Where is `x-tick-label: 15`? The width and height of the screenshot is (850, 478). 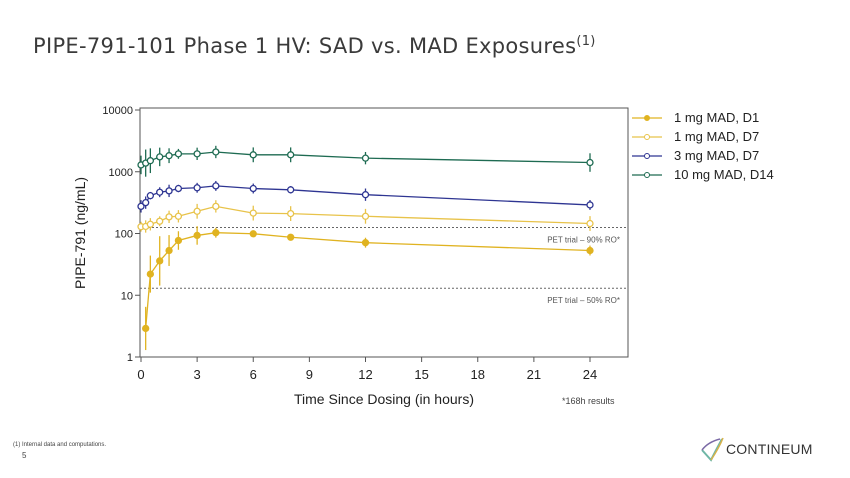
x-tick-label: 15 is located at coordinates (421, 374).